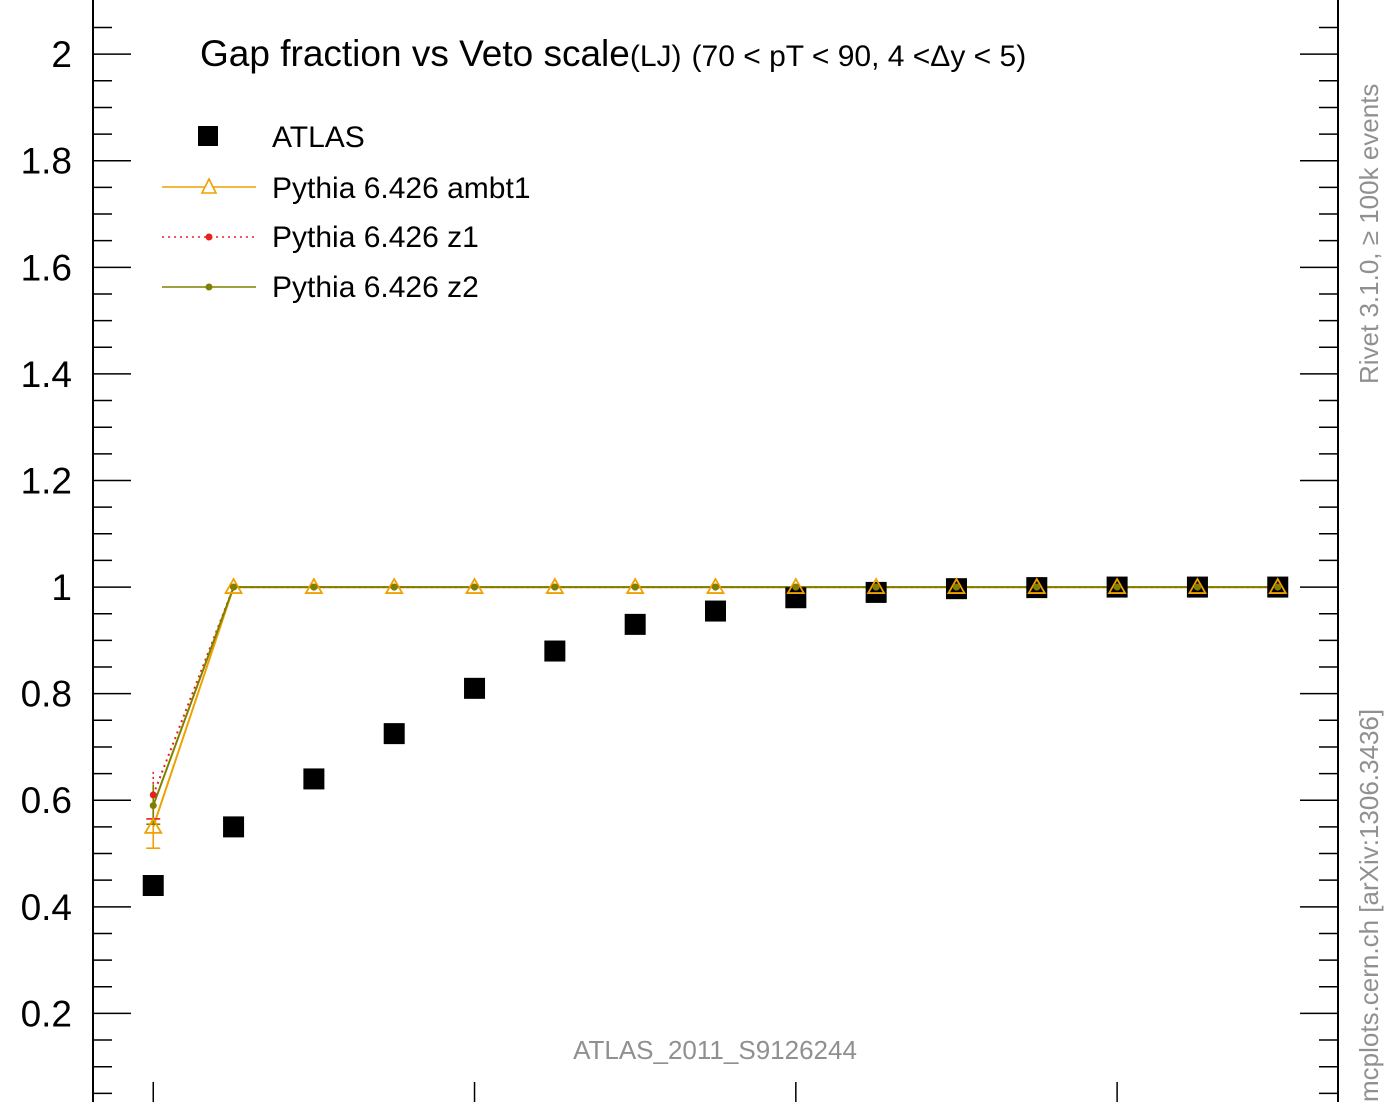 The height and width of the screenshot is (1102, 1388). I want to click on legend-entry-z1: Pythia 6.426 z1, so click(320, 237).